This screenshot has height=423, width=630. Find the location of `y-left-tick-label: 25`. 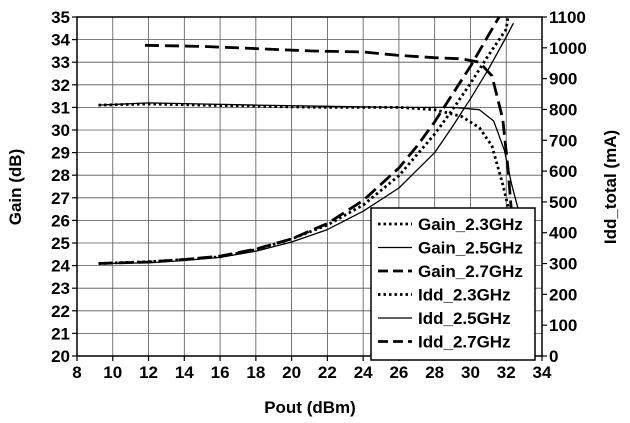

y-left-tick-label: 25 is located at coordinates (60, 243).